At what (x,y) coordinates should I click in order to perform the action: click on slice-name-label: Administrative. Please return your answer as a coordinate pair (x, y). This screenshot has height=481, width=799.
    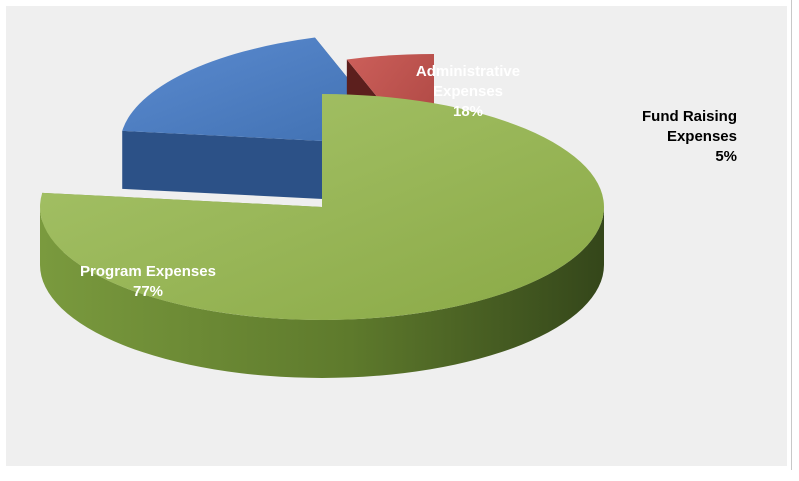
    Looking at the image, I should click on (468, 71).